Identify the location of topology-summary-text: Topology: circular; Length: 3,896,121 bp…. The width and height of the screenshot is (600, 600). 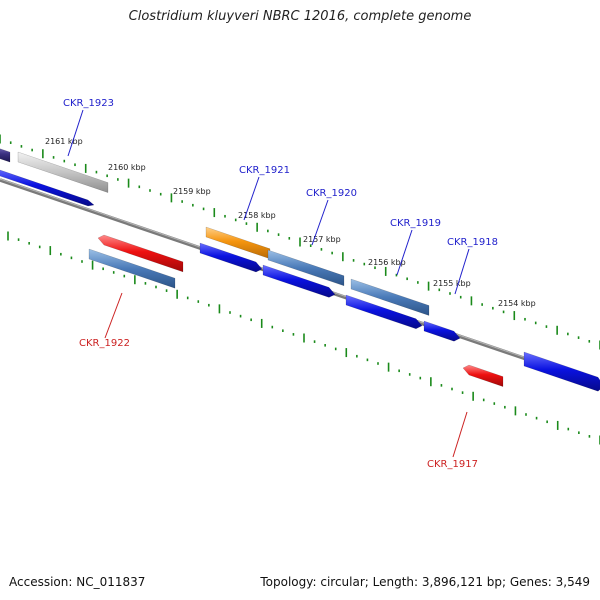
(425, 582).